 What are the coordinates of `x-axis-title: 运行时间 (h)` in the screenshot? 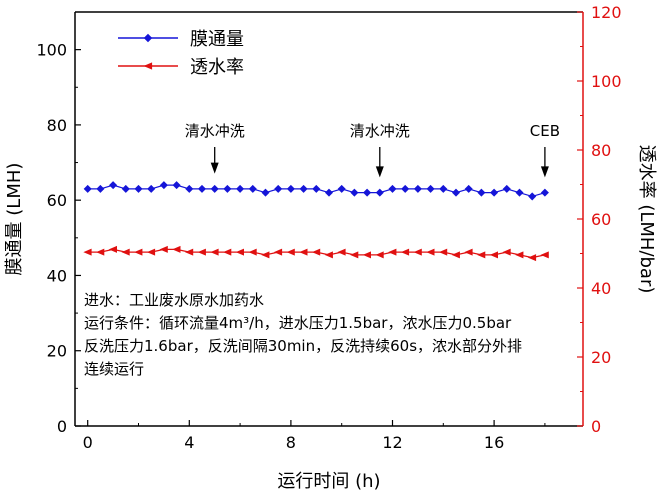 It's located at (328, 481).